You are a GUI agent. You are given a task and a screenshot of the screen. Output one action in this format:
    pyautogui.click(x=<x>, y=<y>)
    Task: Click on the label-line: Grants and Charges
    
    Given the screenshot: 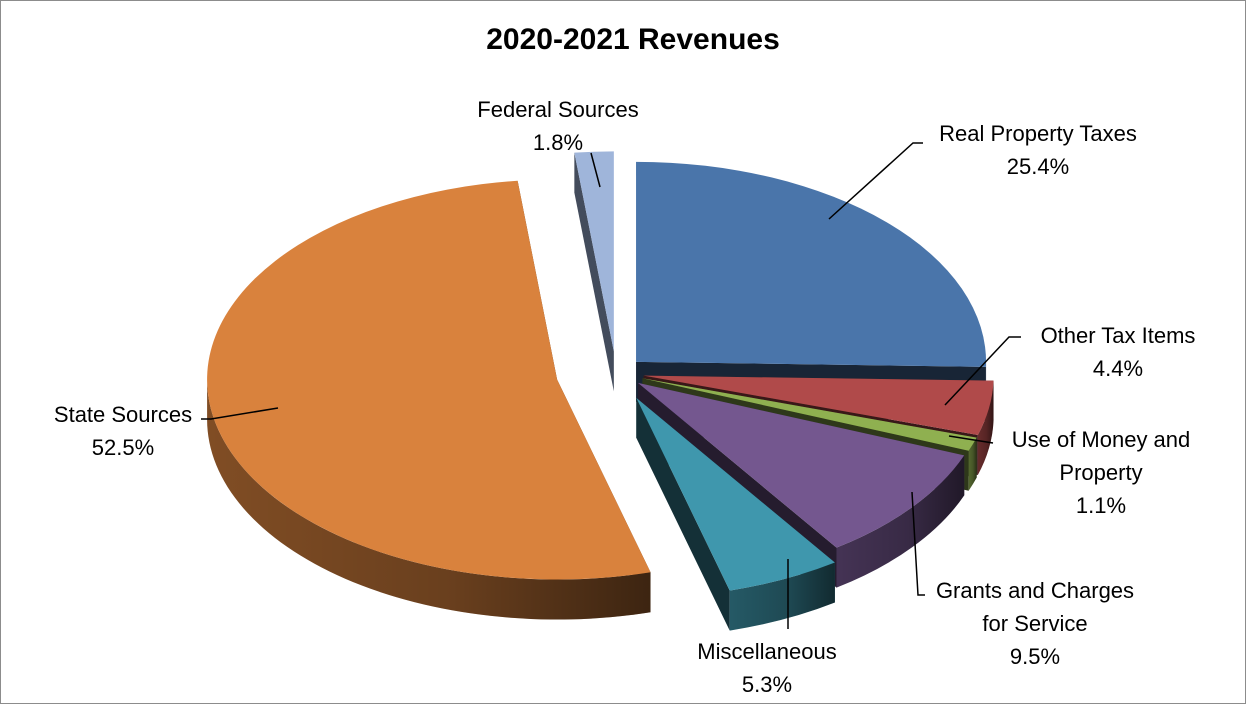 What is the action you would take?
    pyautogui.click(x=1035, y=590)
    